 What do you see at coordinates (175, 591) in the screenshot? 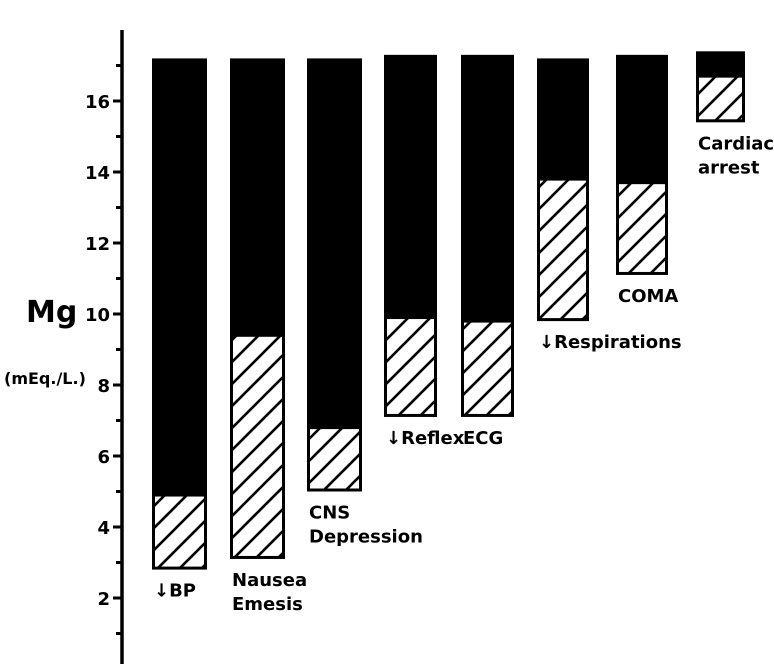
I see `category-label: ↓BP` at bounding box center [175, 591].